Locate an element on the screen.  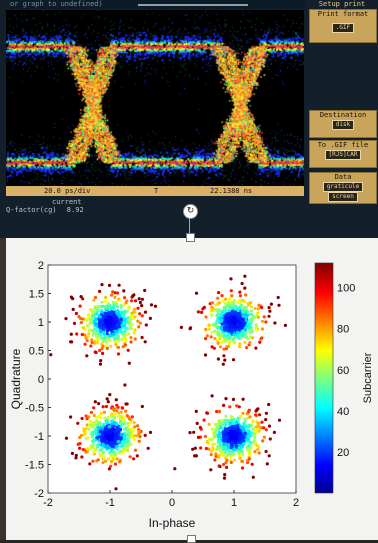
graticule-button: graticule is located at coordinates (343, 187).